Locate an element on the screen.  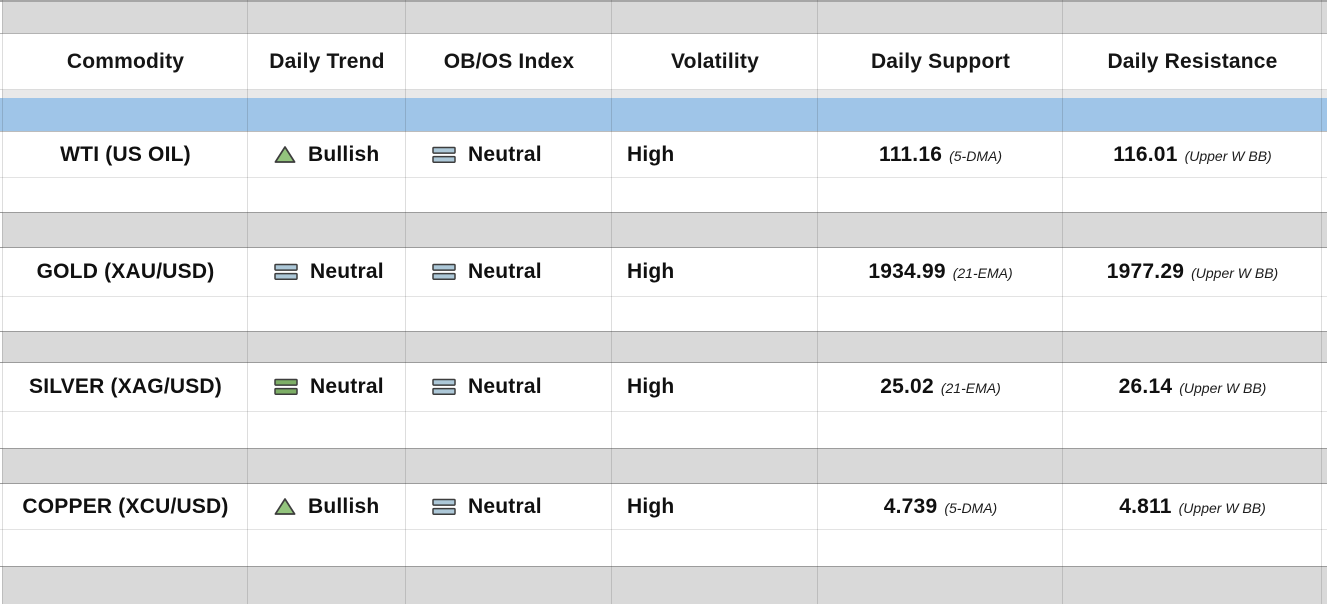
header-filler is located at coordinates (1324, 61).